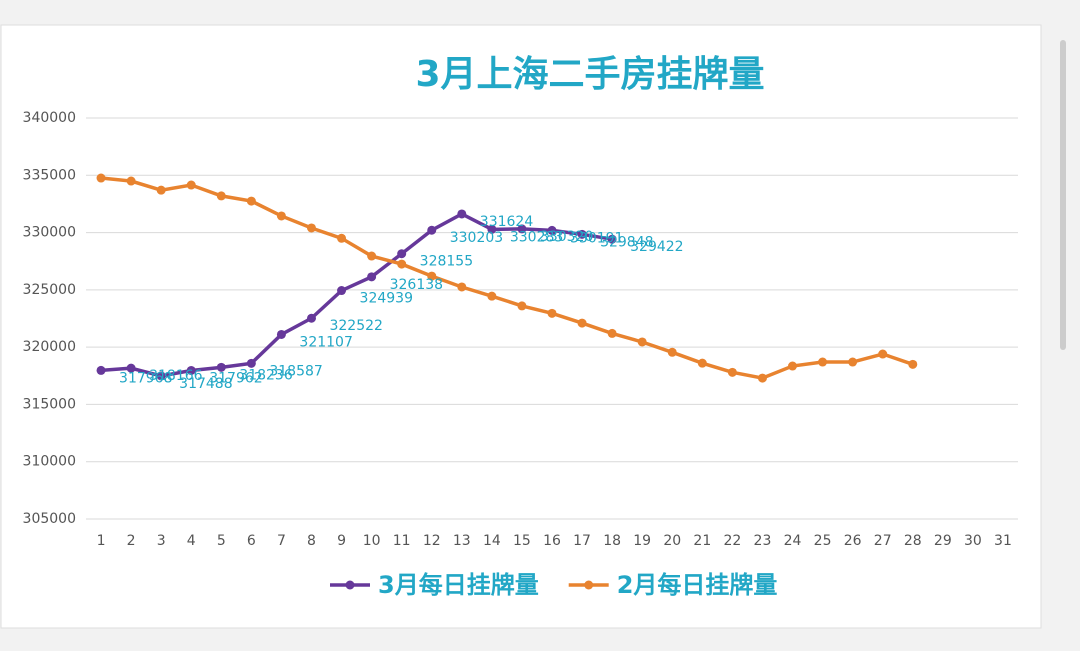  What do you see at coordinates (372, 541) in the screenshot?
I see `x-tick-label: 10` at bounding box center [372, 541].